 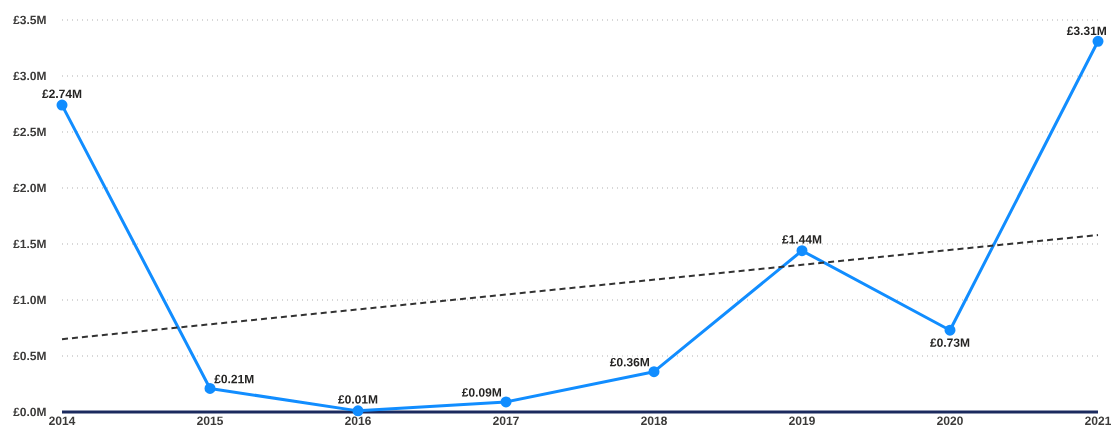 What do you see at coordinates (1098, 421) in the screenshot?
I see `x-tick-label: 2021` at bounding box center [1098, 421].